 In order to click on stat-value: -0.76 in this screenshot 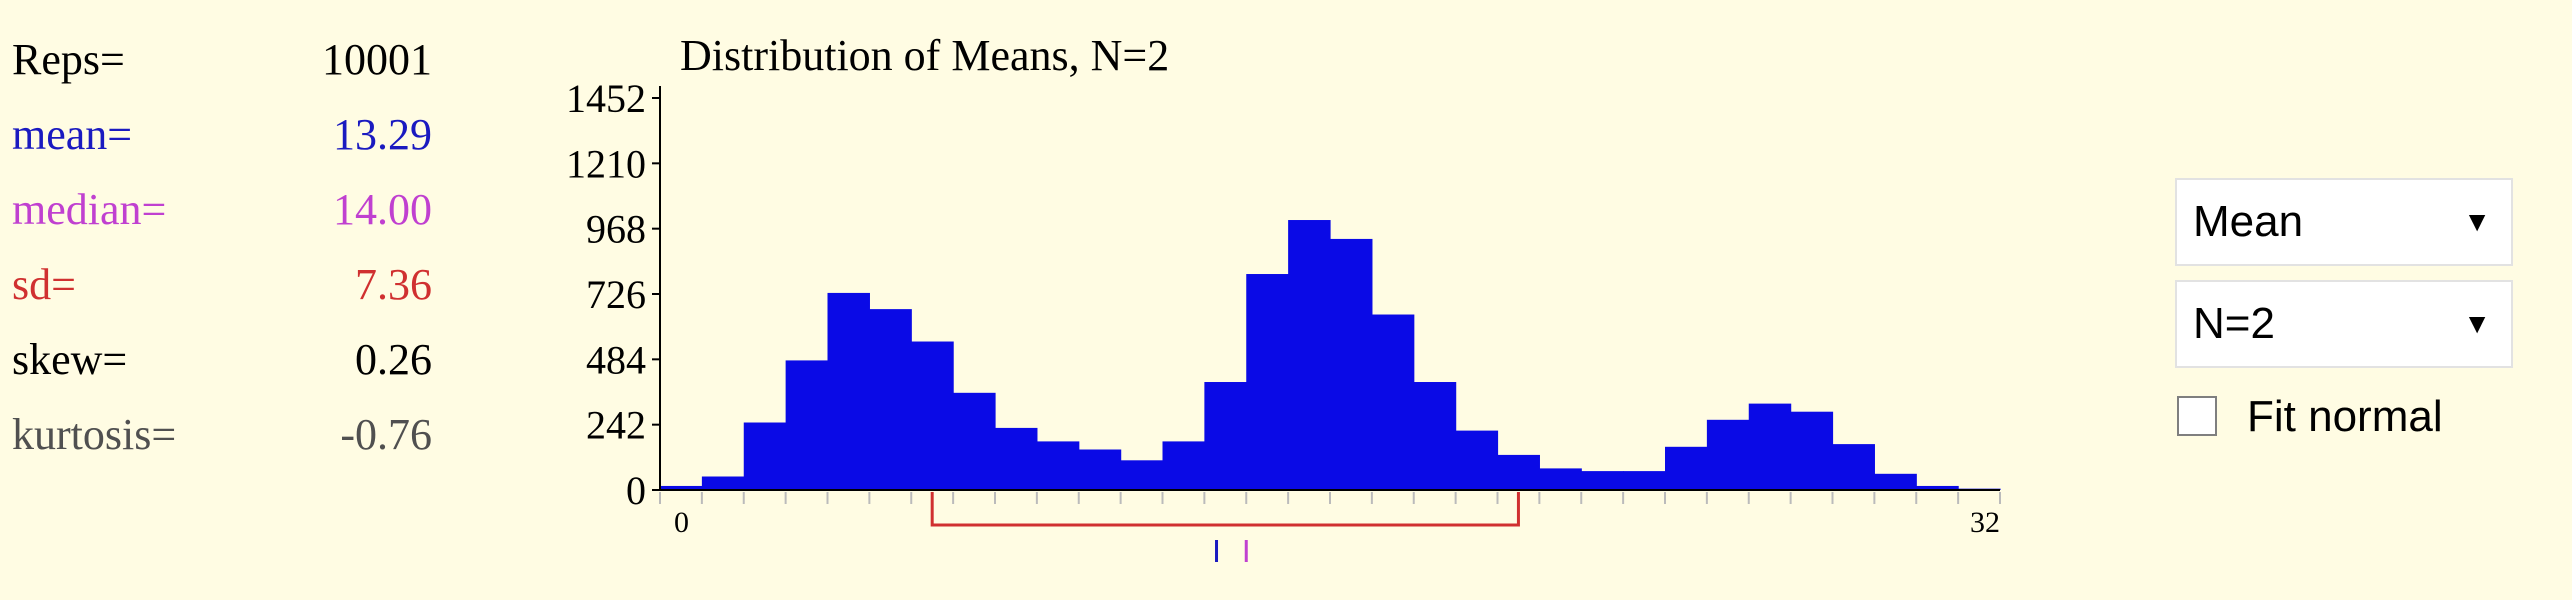, I will do `click(386, 434)`.